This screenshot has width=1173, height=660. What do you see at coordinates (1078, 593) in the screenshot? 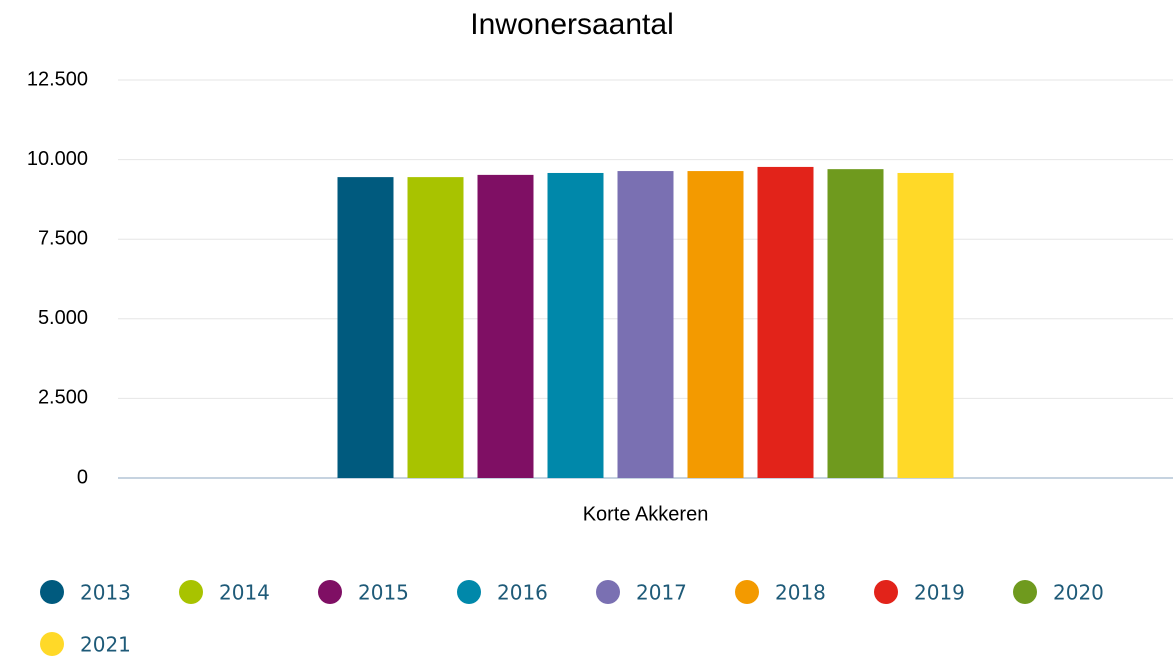
I see `legend-label: 2020` at bounding box center [1078, 593].